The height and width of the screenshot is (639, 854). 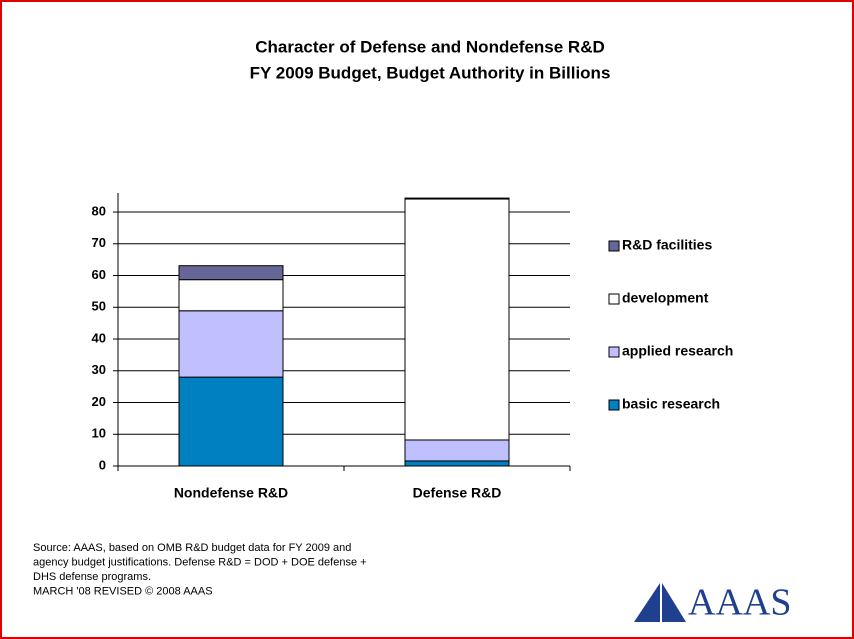 I want to click on legend-label: development, so click(x=665, y=298).